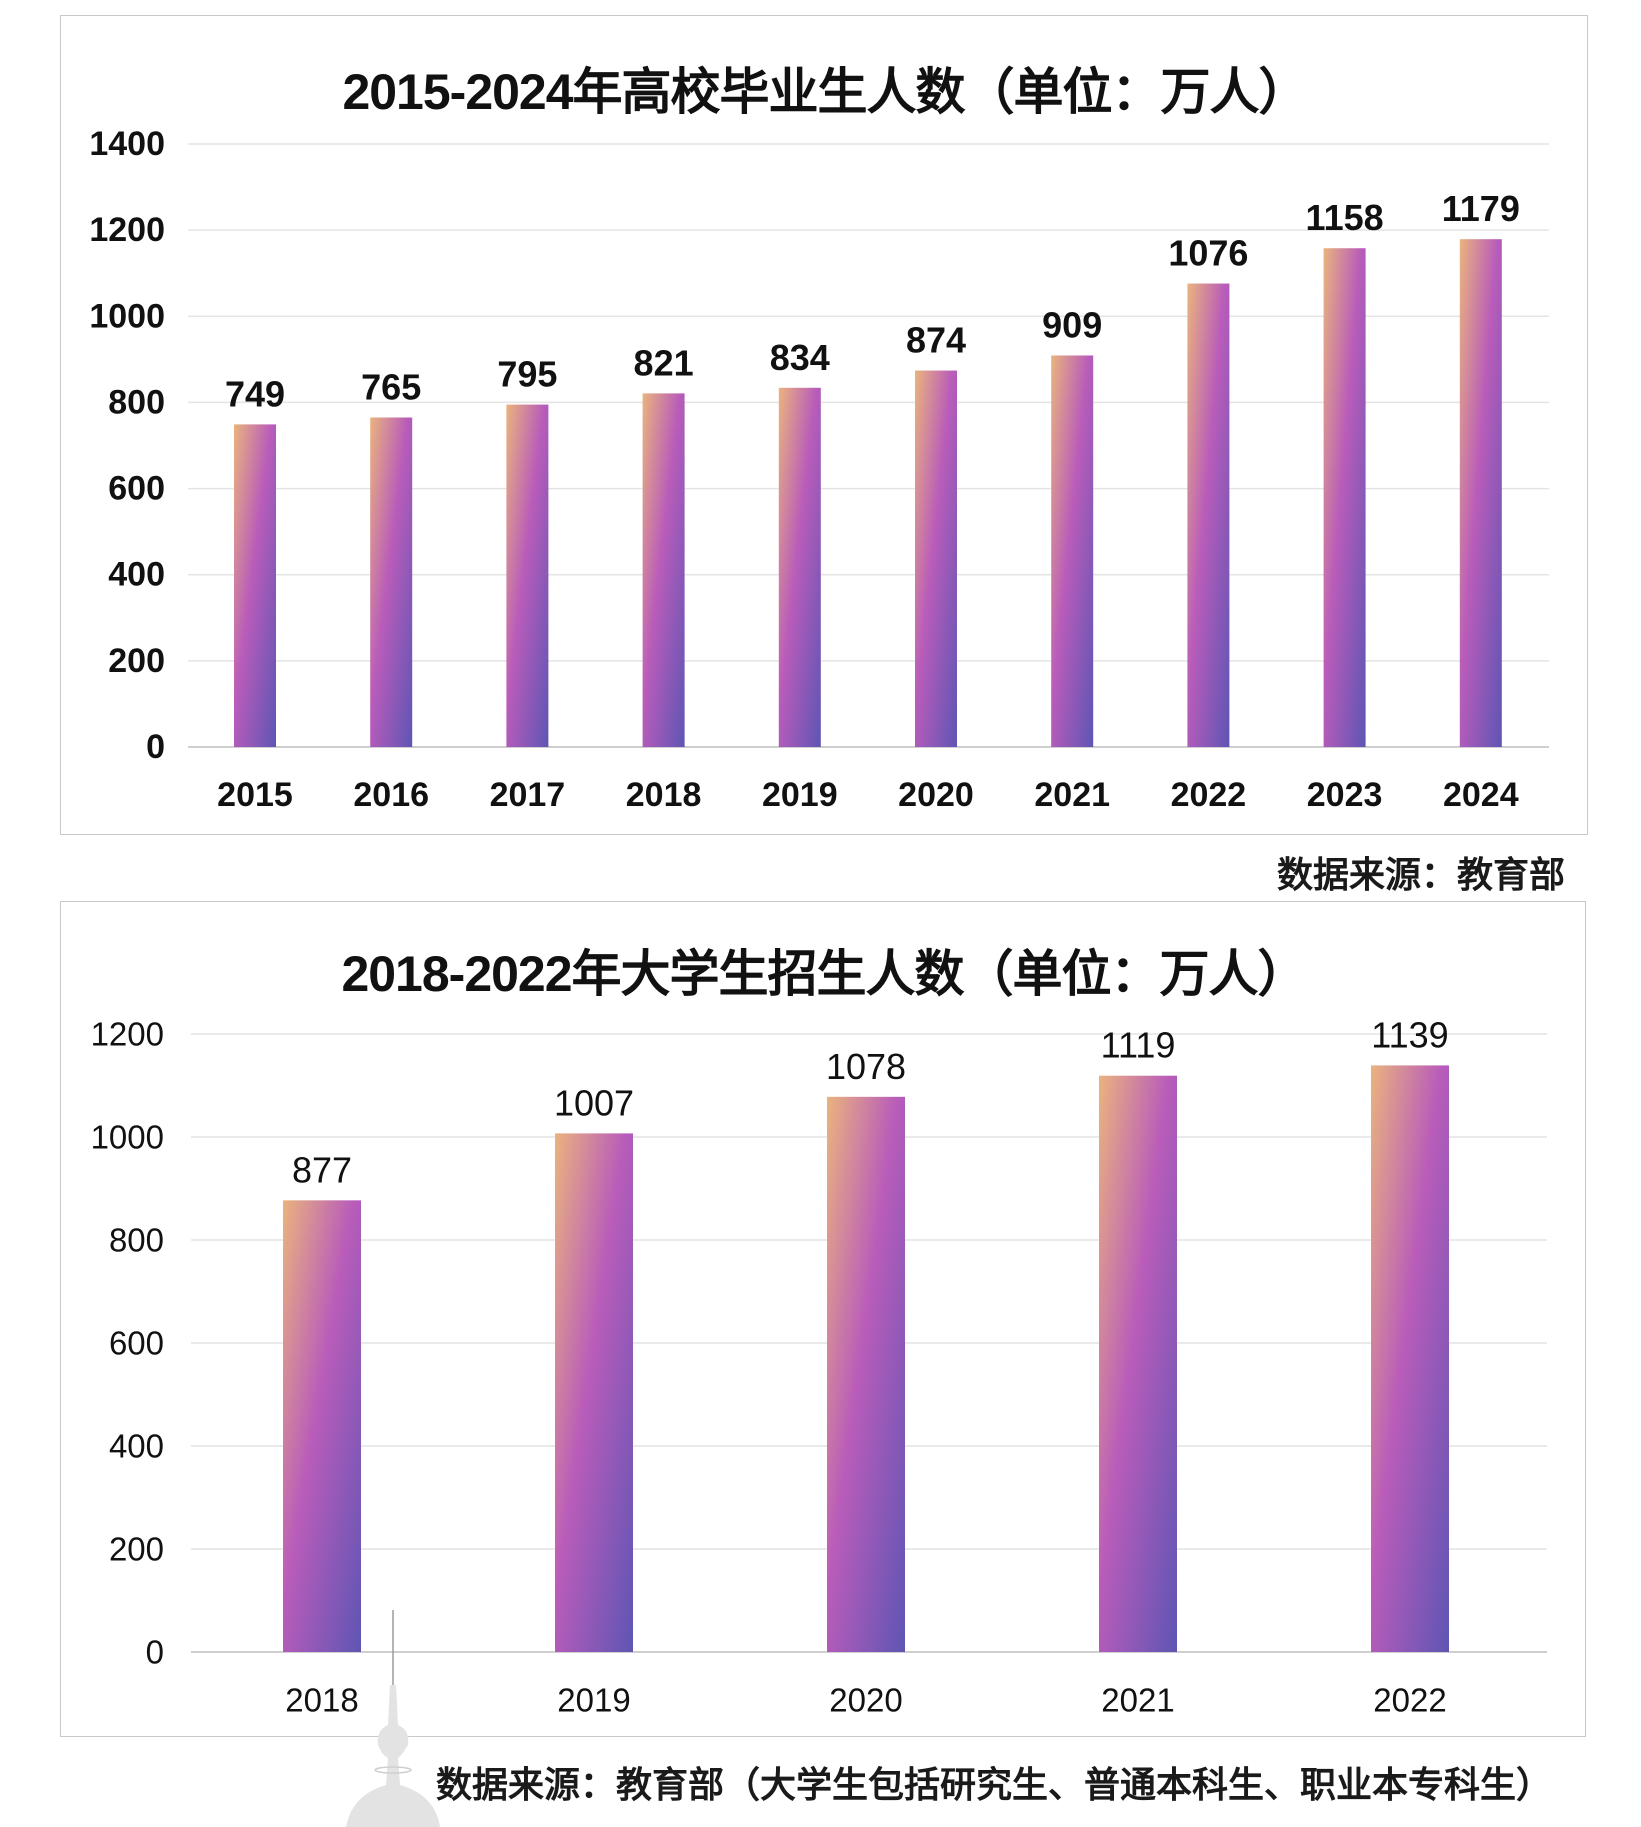 The image size is (1641, 1827). What do you see at coordinates (1138, 1045) in the screenshot?
I see `data-label: 1119` at bounding box center [1138, 1045].